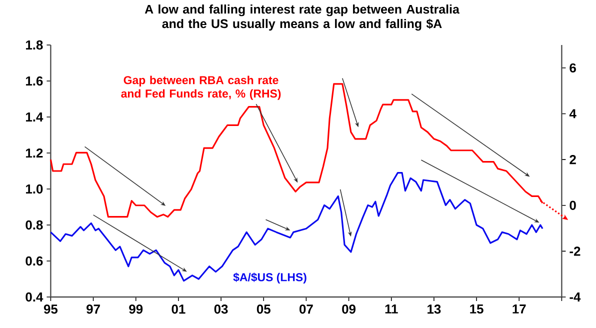  What do you see at coordinates (269, 278) in the screenshot?
I see `series-label: $A/$US (LHS)` at bounding box center [269, 278].